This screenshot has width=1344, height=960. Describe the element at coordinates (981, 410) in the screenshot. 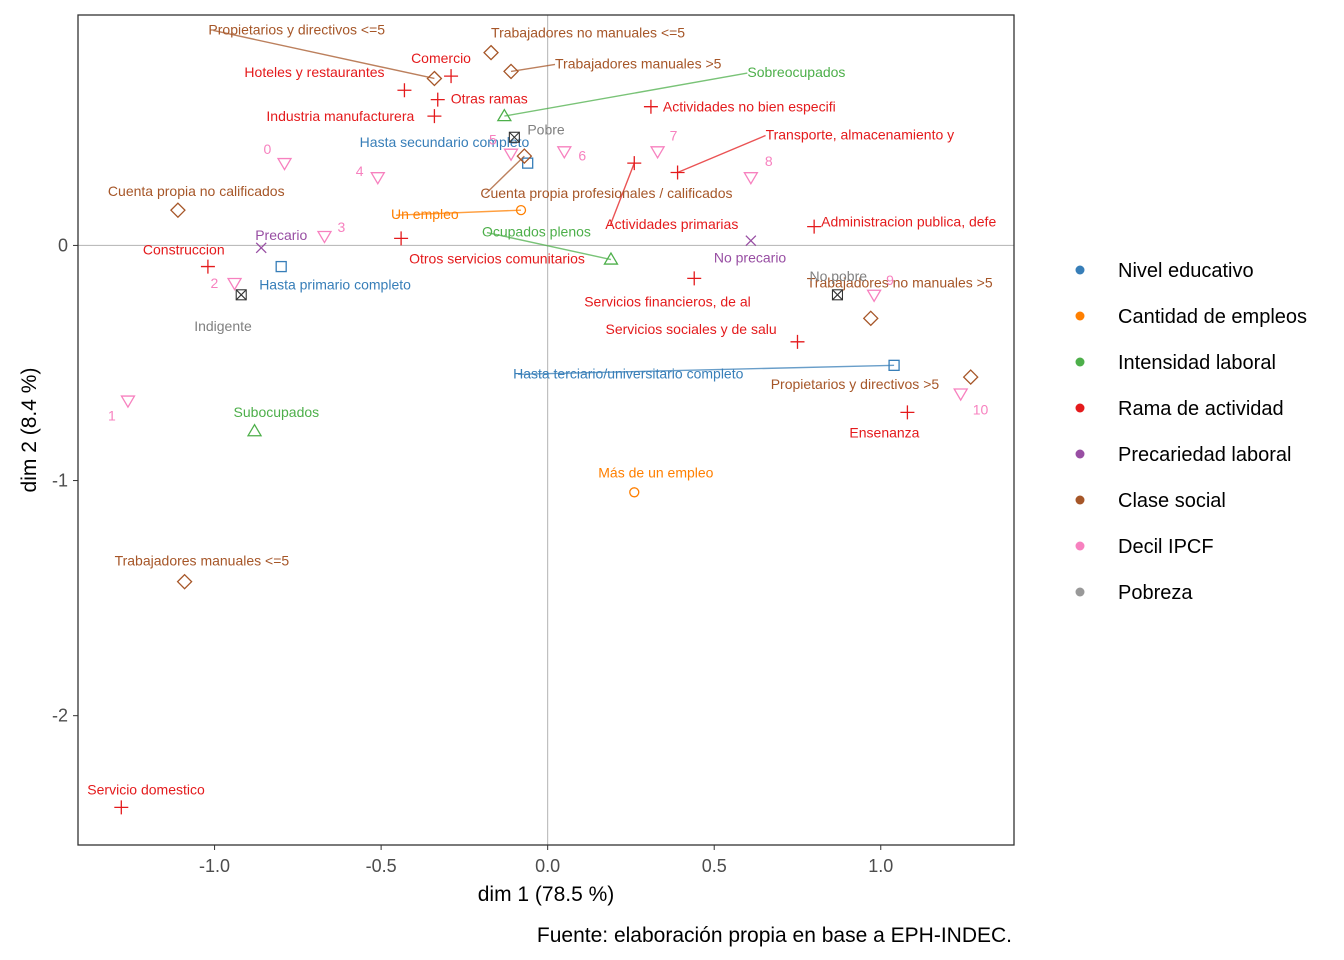

I see `point-label: 10` at that location.